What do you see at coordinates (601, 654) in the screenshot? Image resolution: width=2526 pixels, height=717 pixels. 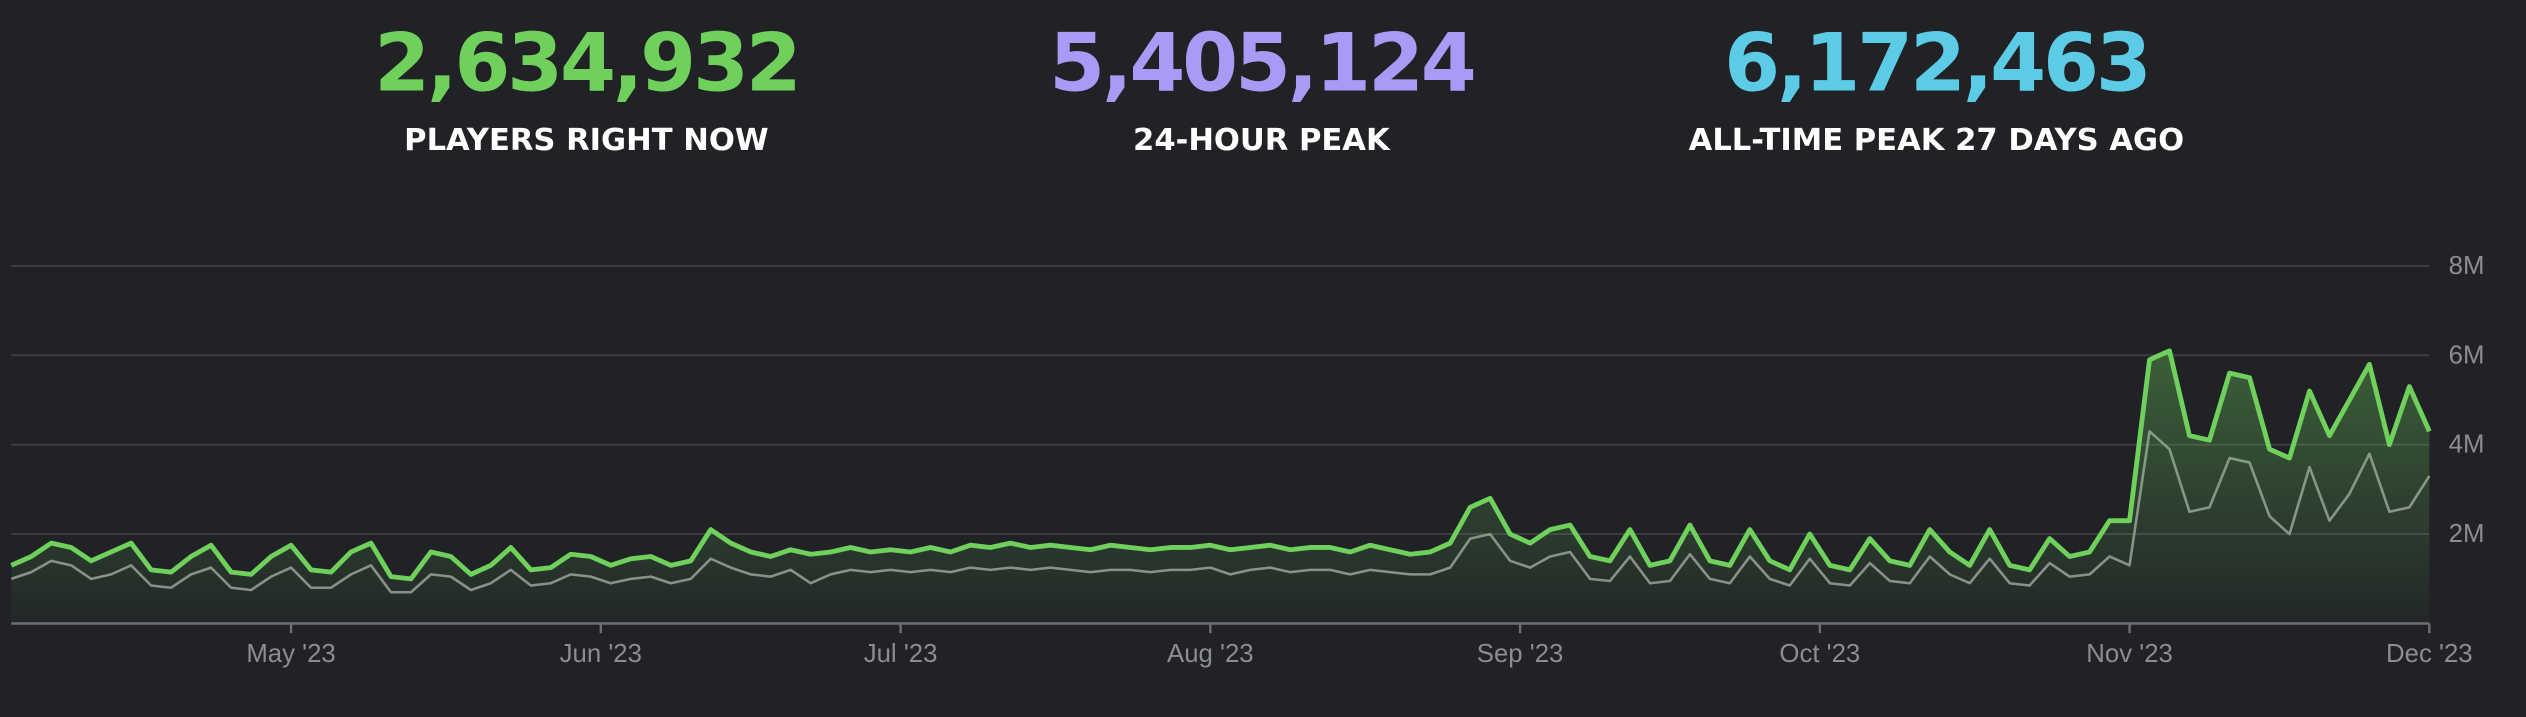 I see `x-tick-label: Jun '23` at bounding box center [601, 654].